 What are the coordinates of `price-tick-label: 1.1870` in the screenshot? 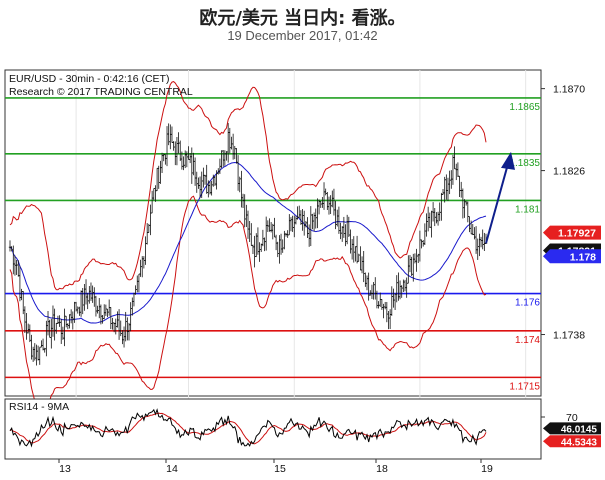 It's located at (569, 90).